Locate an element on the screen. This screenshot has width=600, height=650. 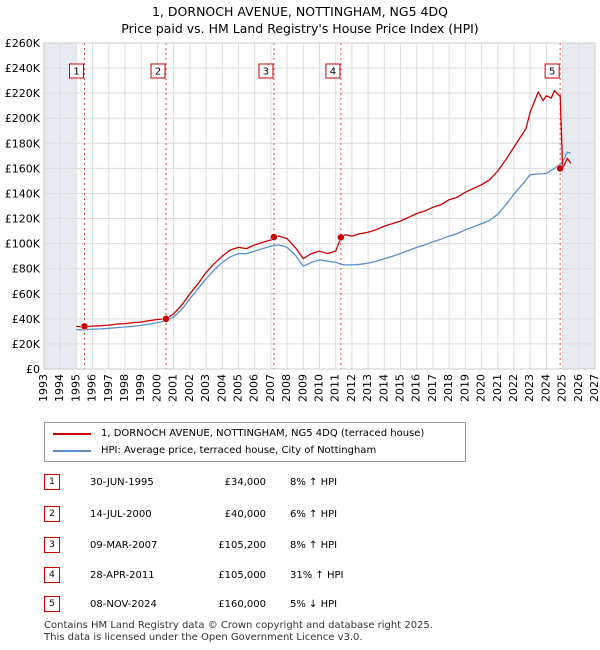
y-tick-label: £80K is located at coordinates (26, 269).